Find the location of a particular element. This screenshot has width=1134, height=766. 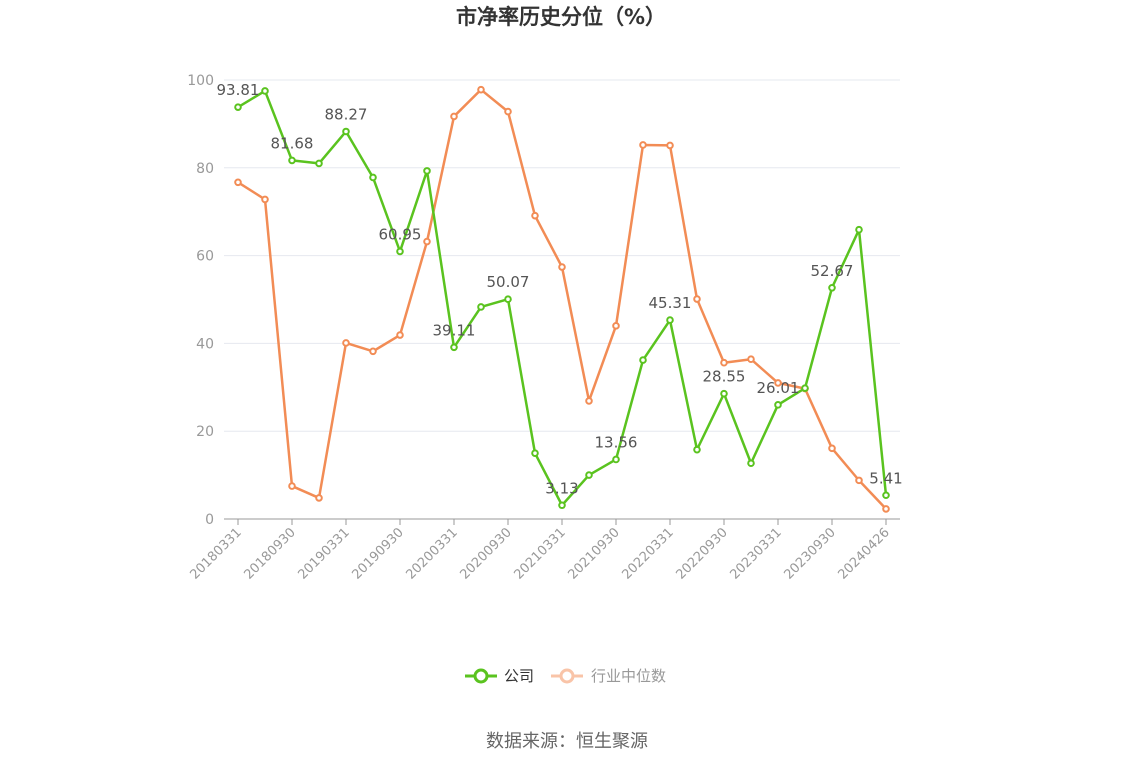

legend-industry-marker is located at coordinates (567, 676).